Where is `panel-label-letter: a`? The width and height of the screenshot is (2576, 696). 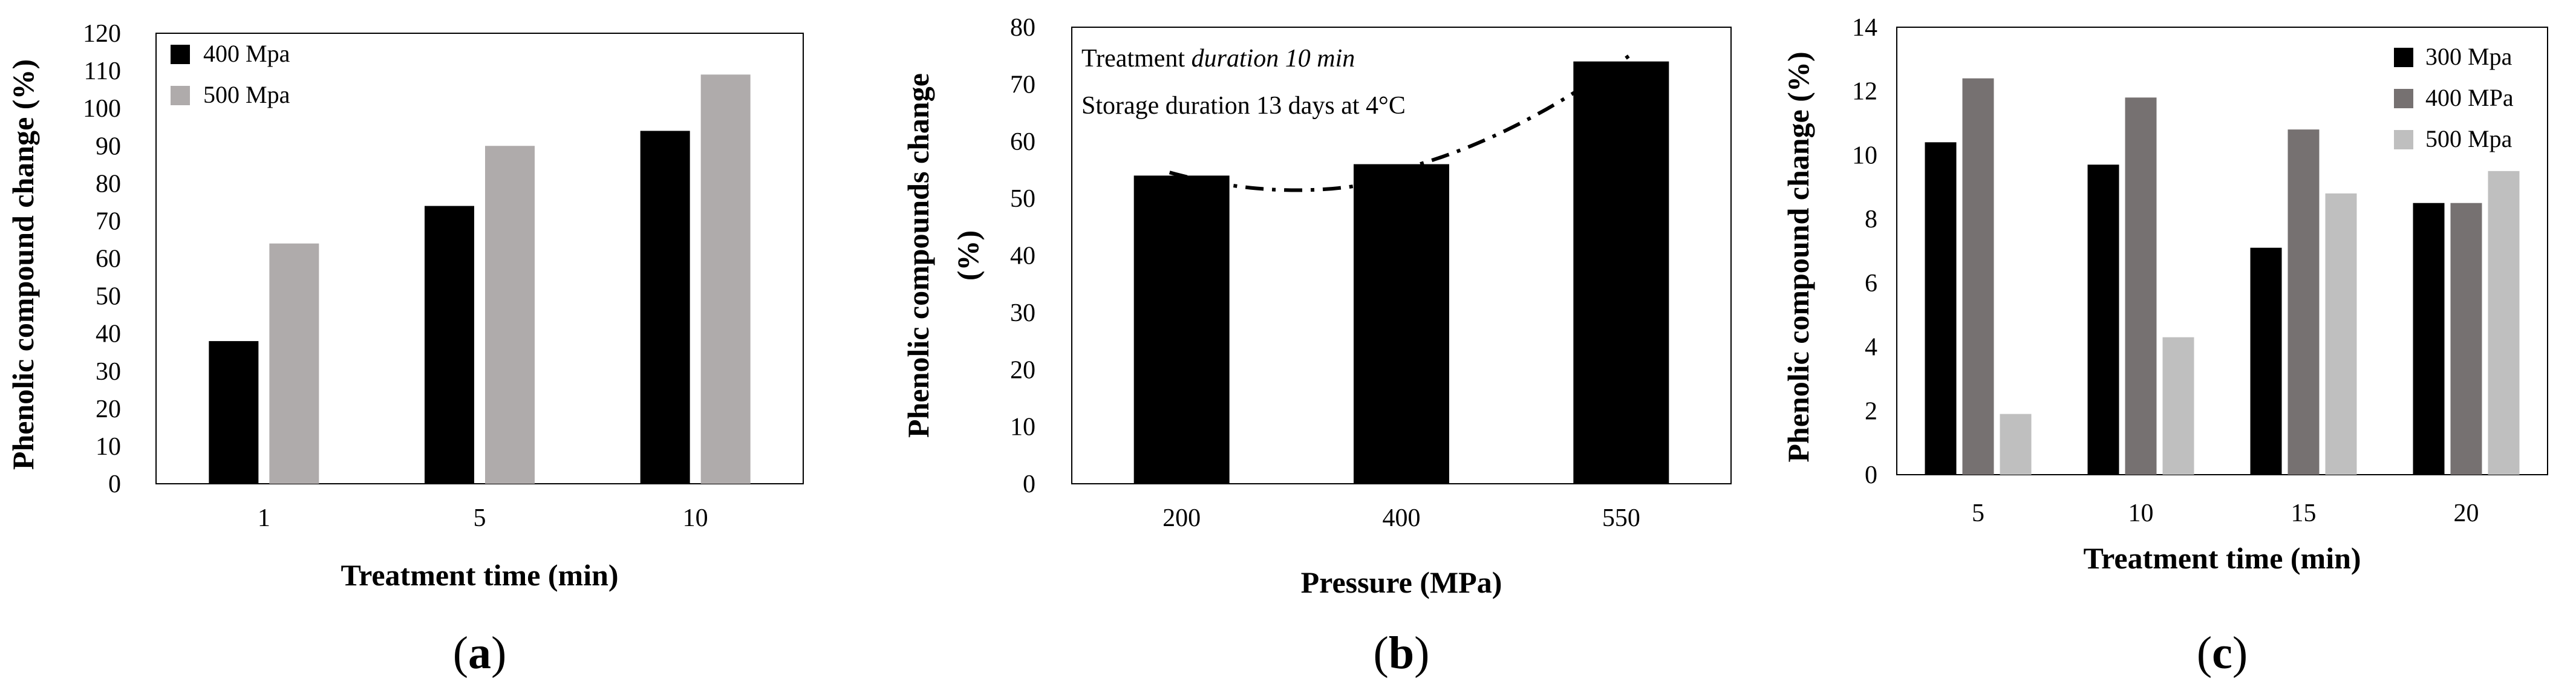
panel-label-letter: a is located at coordinates (479, 653).